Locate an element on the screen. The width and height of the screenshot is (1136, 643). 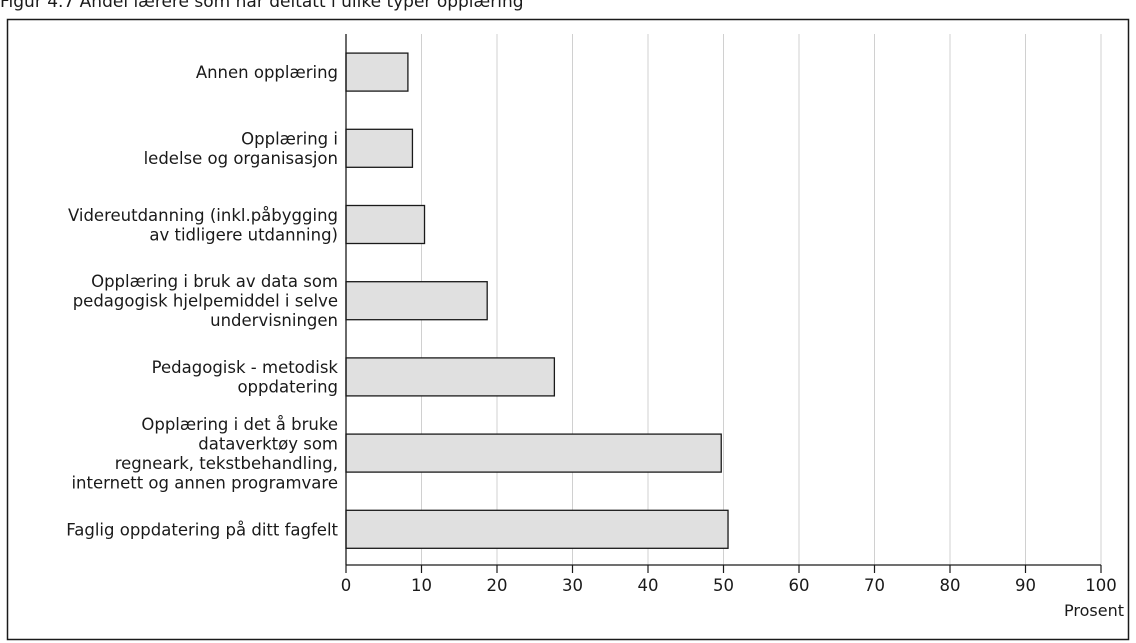
category-label-line: Opplæring i det å bruke is located at coordinates (239, 424).